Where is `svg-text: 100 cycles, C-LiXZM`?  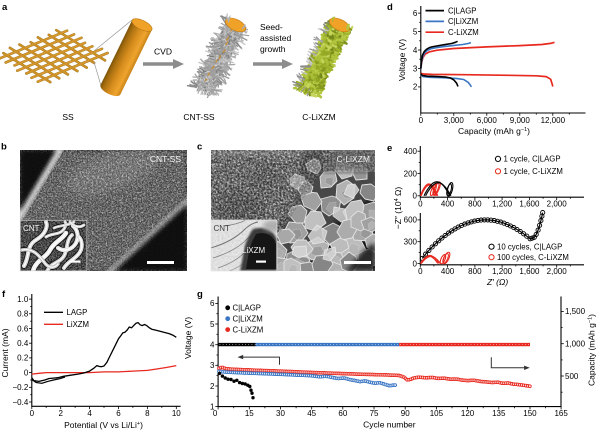
svg-text: 100 cycles, C-LiXZM is located at coordinates (533, 257).